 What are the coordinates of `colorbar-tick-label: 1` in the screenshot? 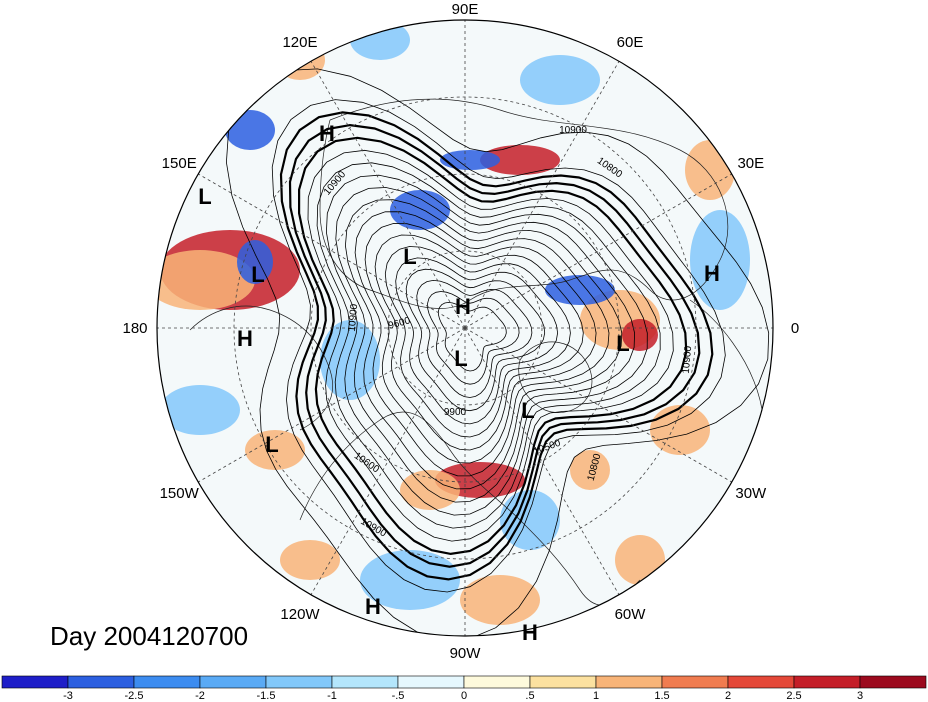 It's located at (596, 696).